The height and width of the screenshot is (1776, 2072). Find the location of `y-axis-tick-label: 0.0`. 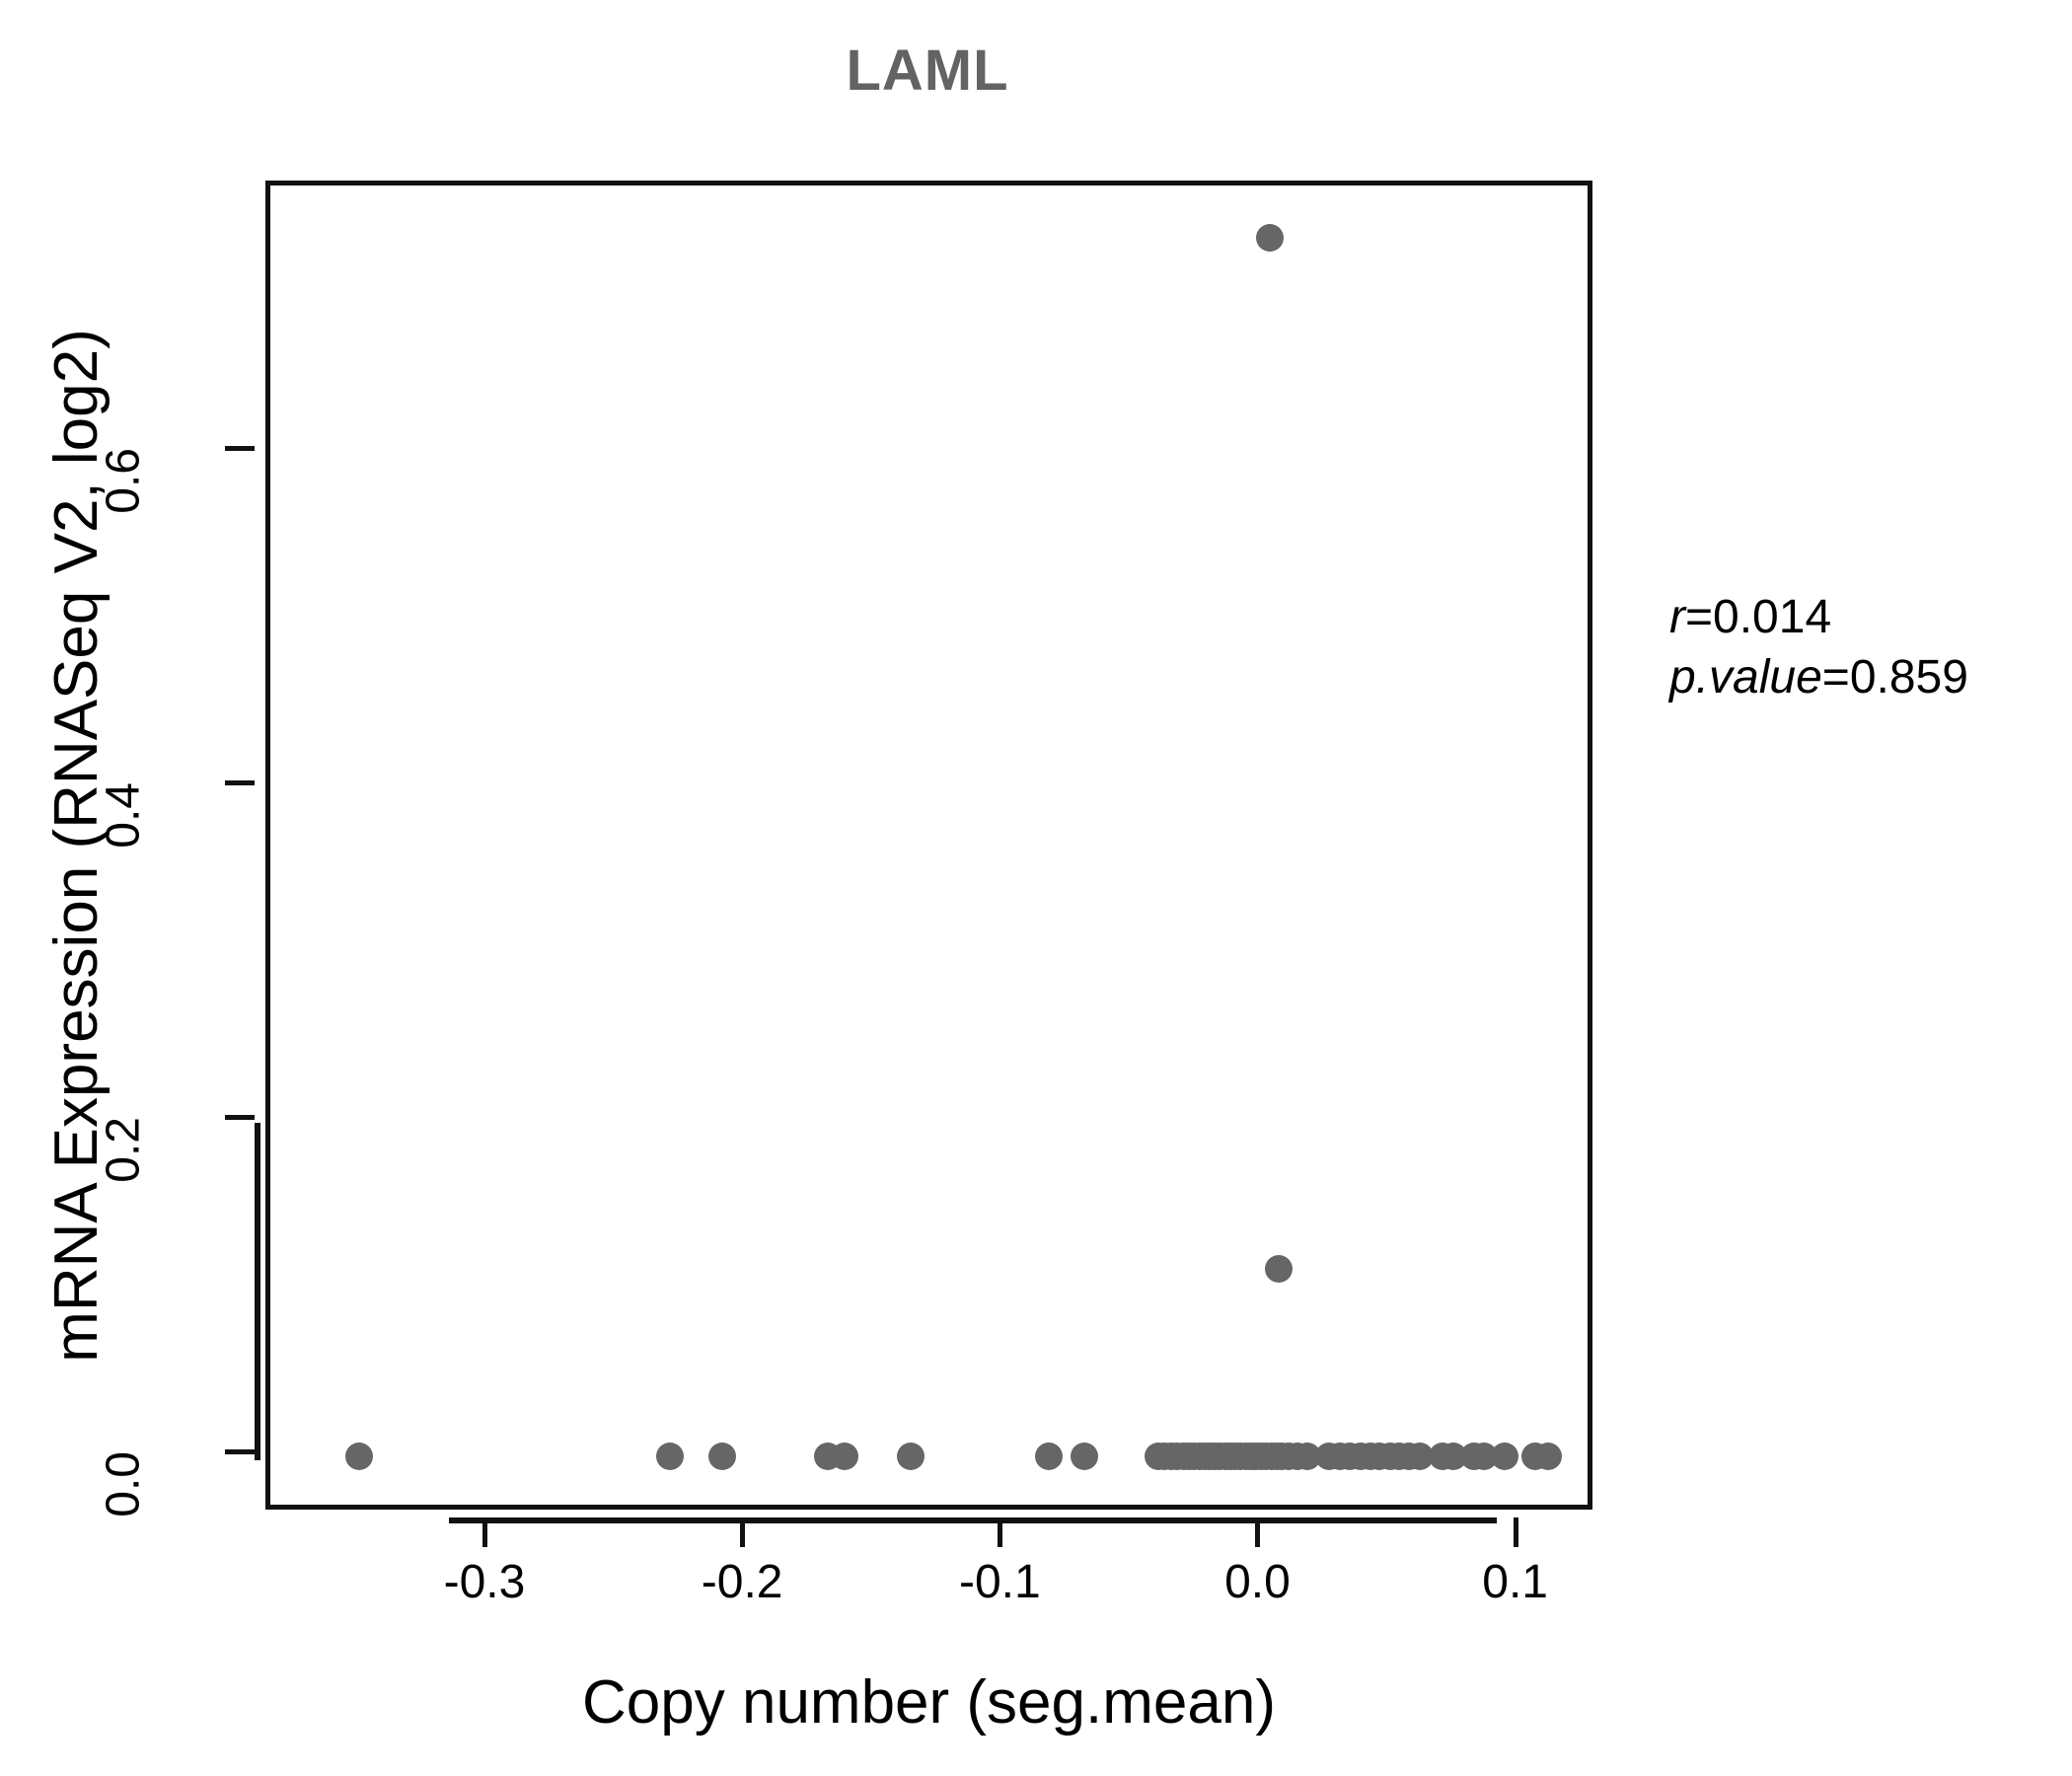

y-axis-tick-label: 0.0 is located at coordinates (124, 1484).